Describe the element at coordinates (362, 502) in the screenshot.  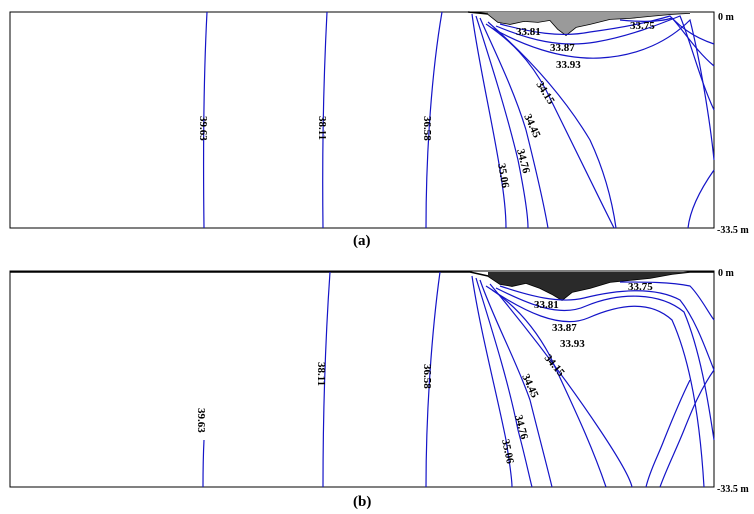
I see `panel-b-caption: (b)` at that location.